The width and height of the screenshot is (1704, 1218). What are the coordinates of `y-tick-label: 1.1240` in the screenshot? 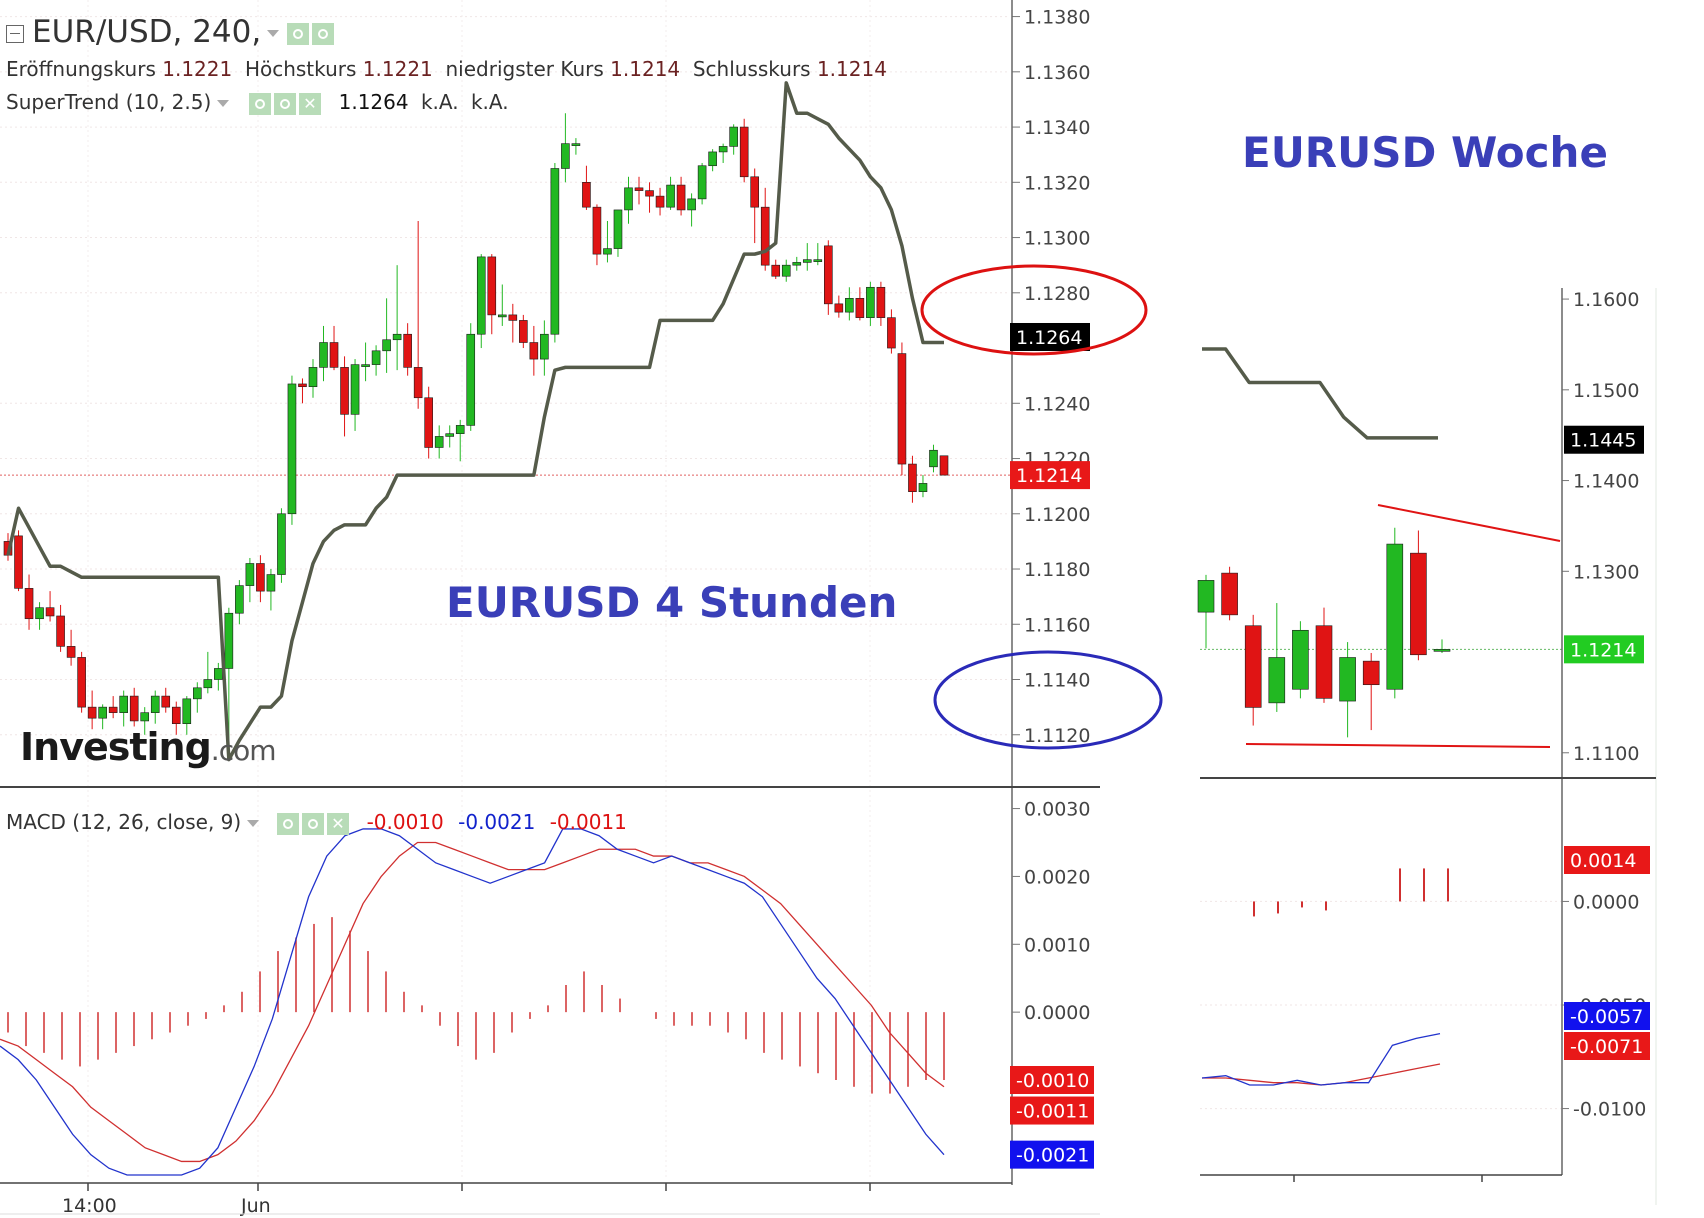 It's located at (1057, 404).